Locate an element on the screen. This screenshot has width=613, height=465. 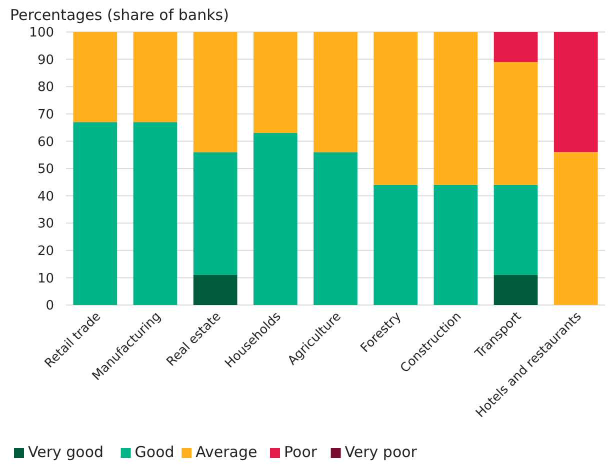
chart-title: Percentages (share of banks) is located at coordinates (119, 15).